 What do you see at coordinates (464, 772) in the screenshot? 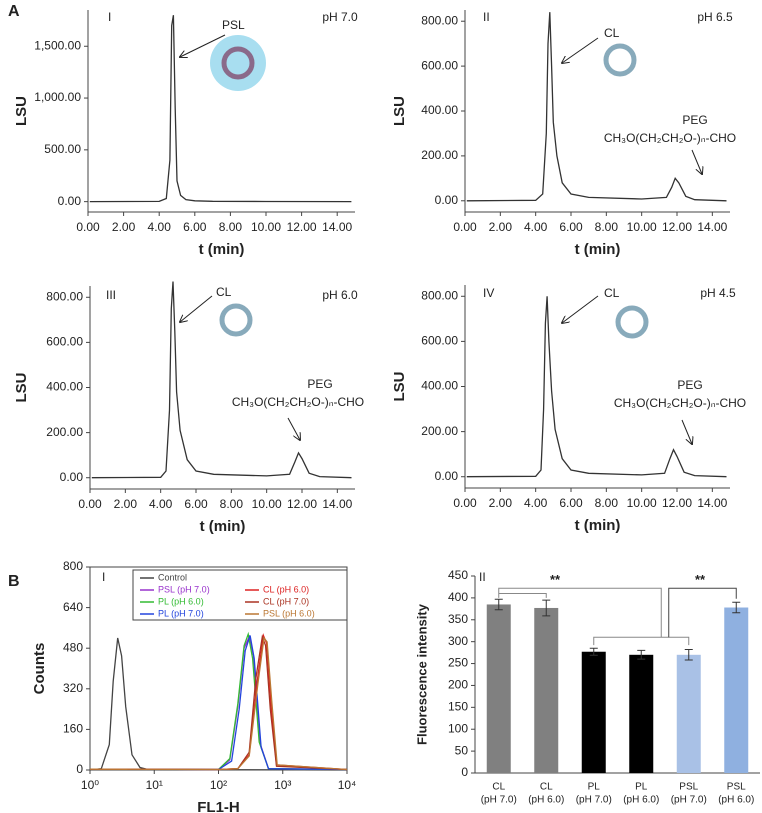
I see `y-tick-label: 0` at bounding box center [464, 772].